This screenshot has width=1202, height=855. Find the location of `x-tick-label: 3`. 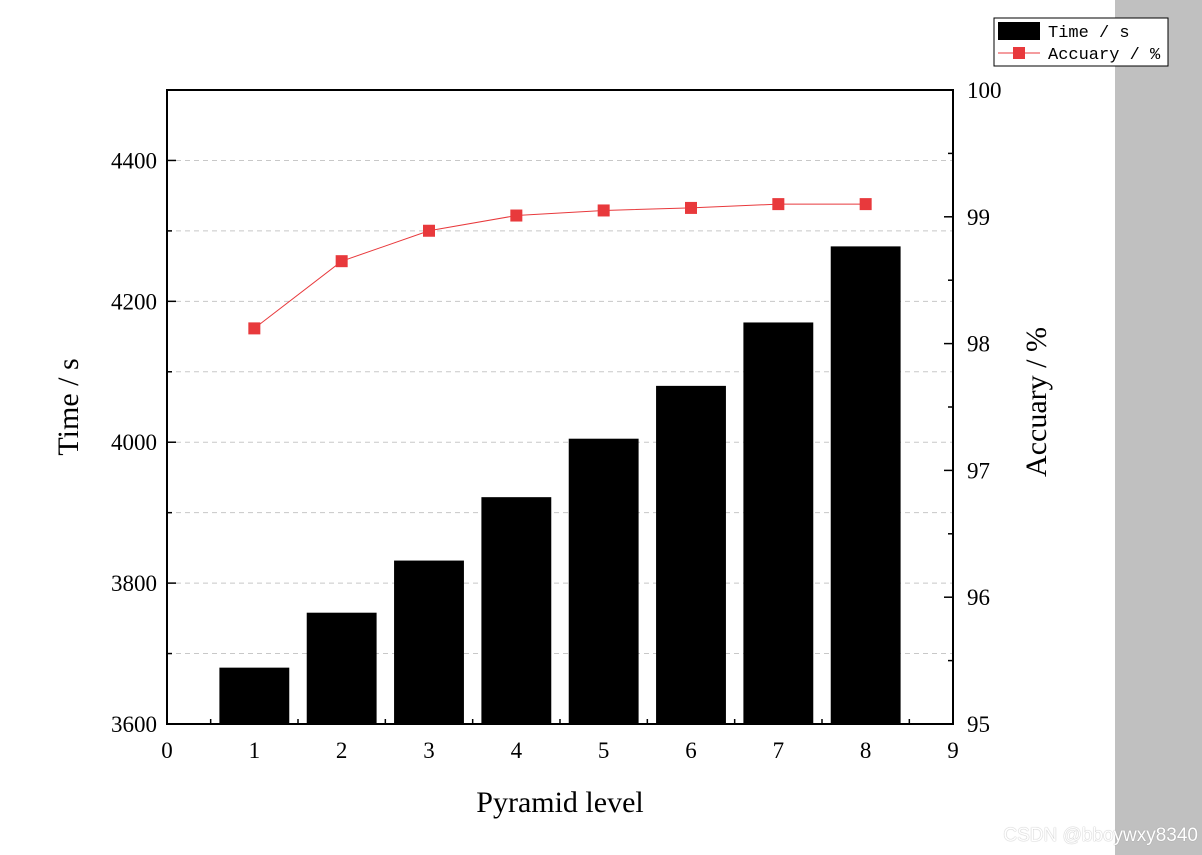

x-tick-label: 3 is located at coordinates (429, 750).